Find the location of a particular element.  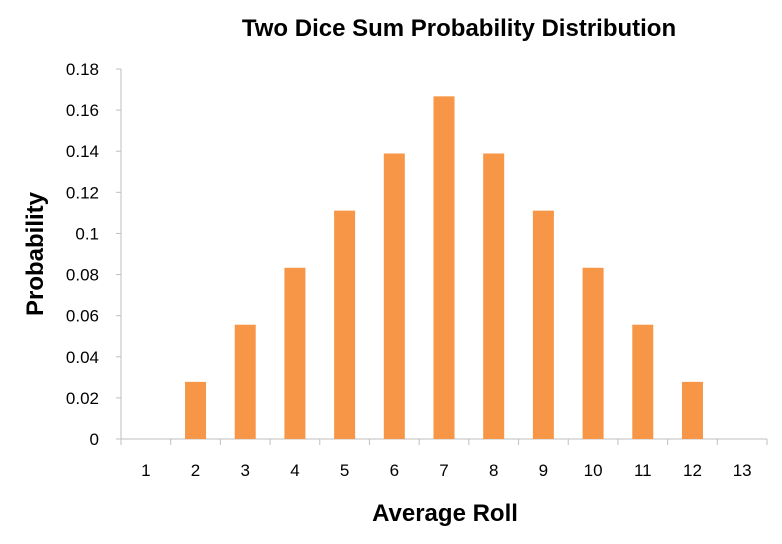

y-tick-label: 0.02 is located at coordinates (82, 398).